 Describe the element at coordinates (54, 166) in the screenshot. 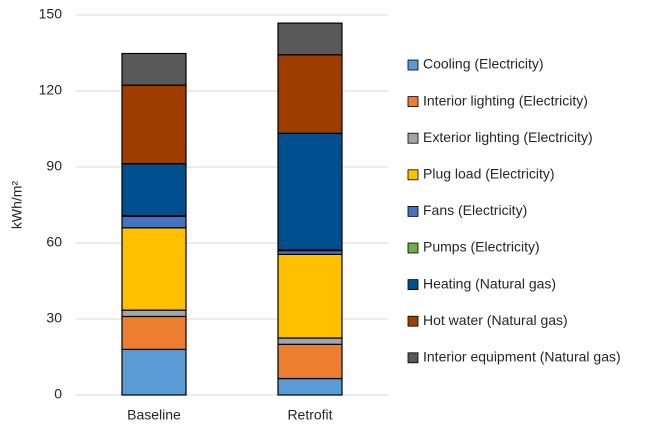

I see `y-tick-label: 90` at that location.